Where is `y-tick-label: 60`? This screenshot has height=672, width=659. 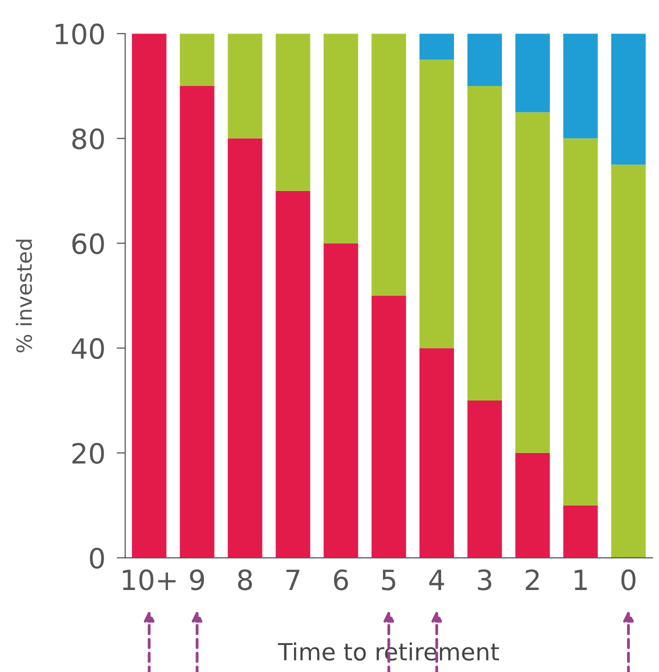 y-tick-label: 60 is located at coordinates (88, 243).